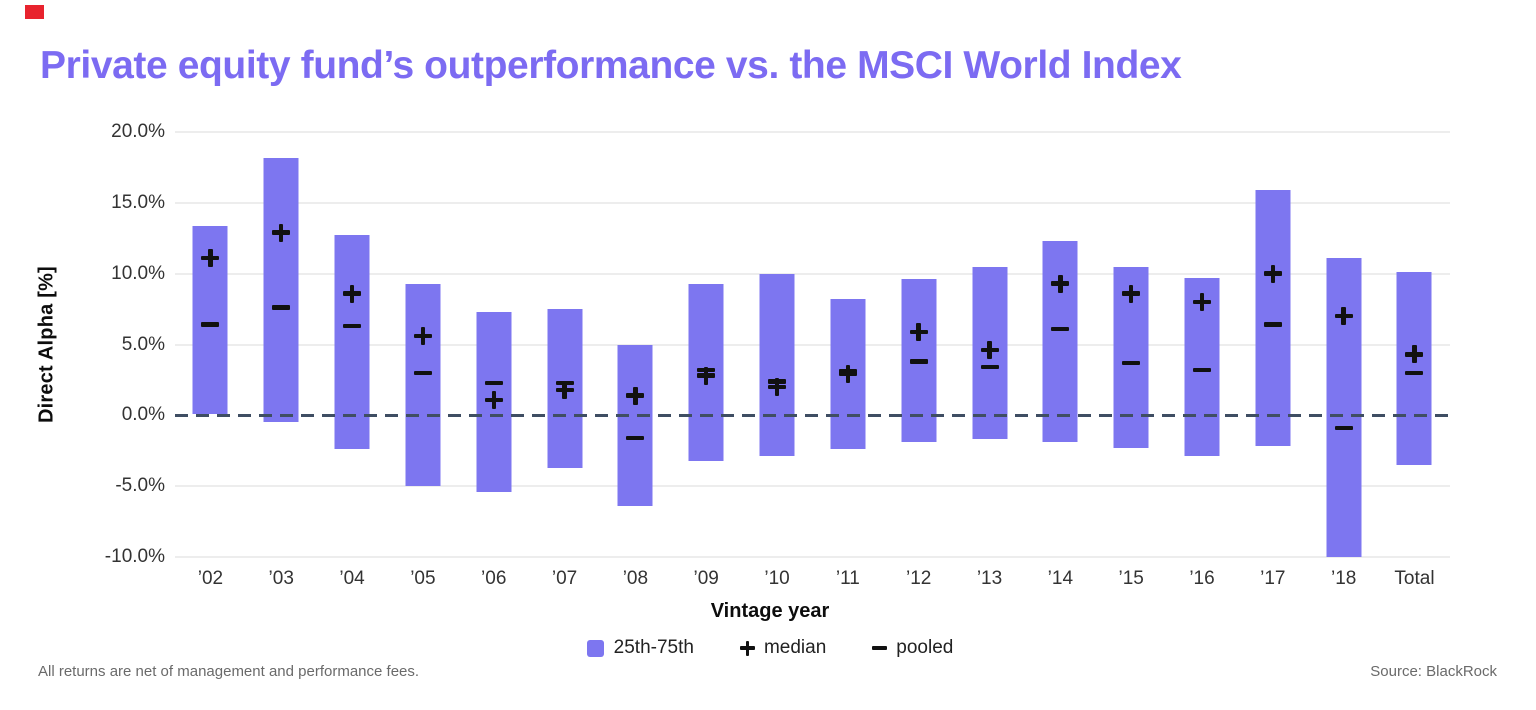  Describe the element at coordinates (564, 578) in the screenshot. I see `x-tick-label-07: ’07` at that location.